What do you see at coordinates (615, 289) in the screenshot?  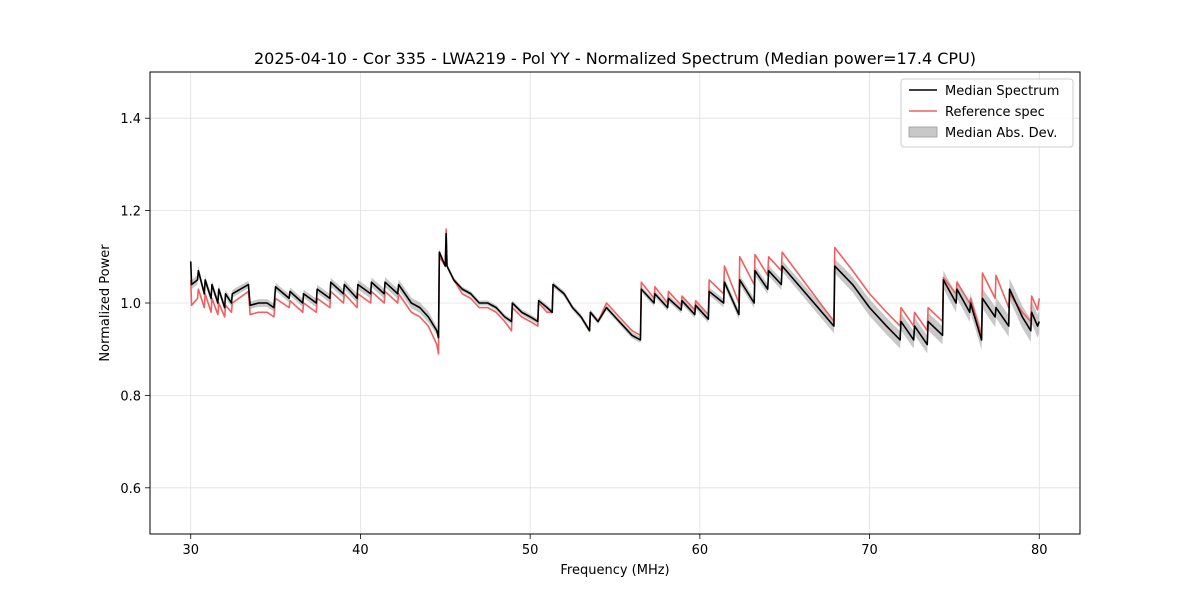 I see `median-spectrum-line` at bounding box center [615, 289].